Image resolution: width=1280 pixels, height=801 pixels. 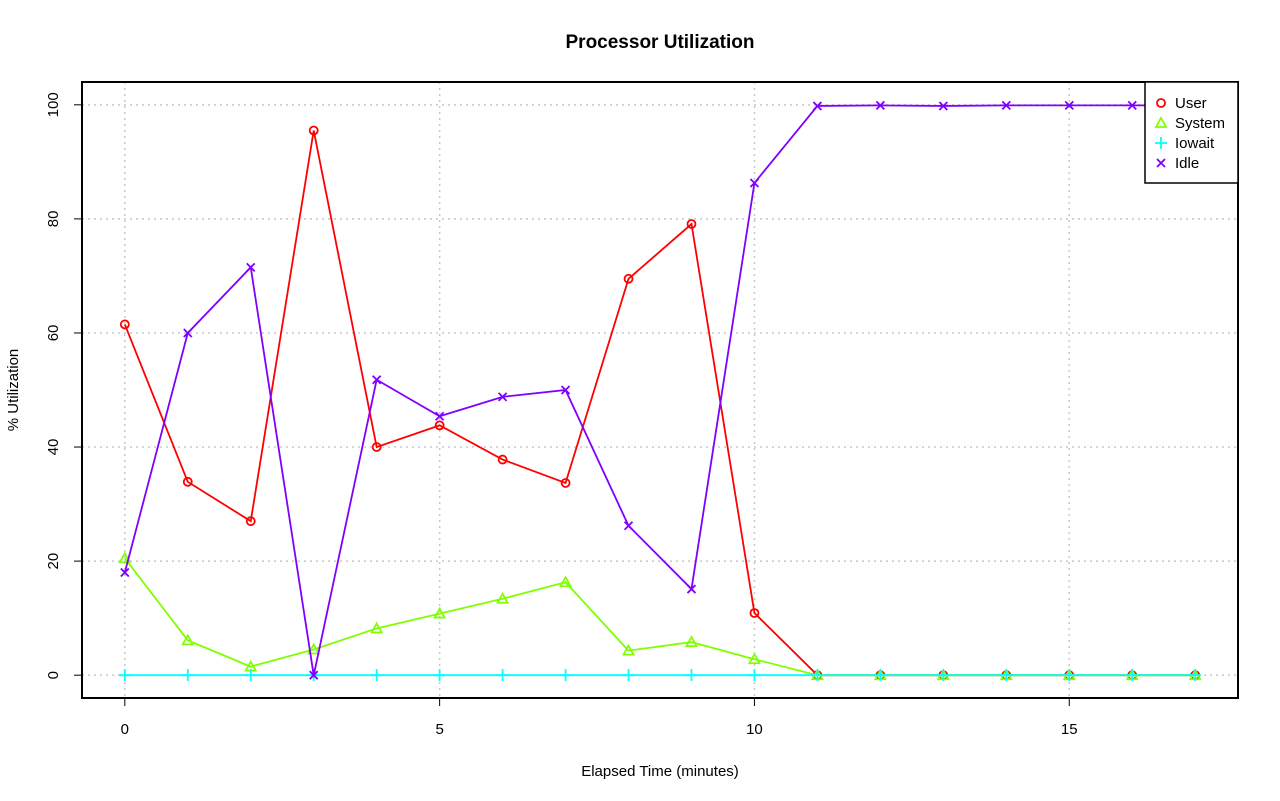 What do you see at coordinates (53, 561) in the screenshot?
I see `y-tick-label: 20` at bounding box center [53, 561].